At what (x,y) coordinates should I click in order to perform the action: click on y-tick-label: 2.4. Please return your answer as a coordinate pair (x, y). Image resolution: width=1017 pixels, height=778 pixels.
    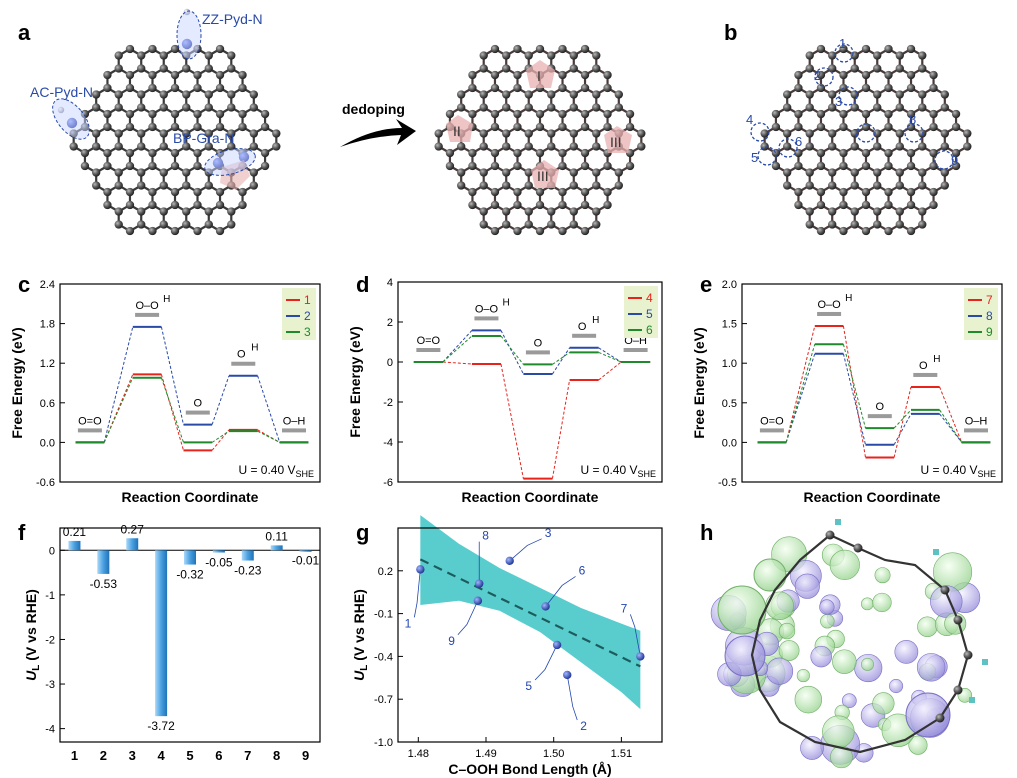
    Looking at the image, I should click on (47, 285).